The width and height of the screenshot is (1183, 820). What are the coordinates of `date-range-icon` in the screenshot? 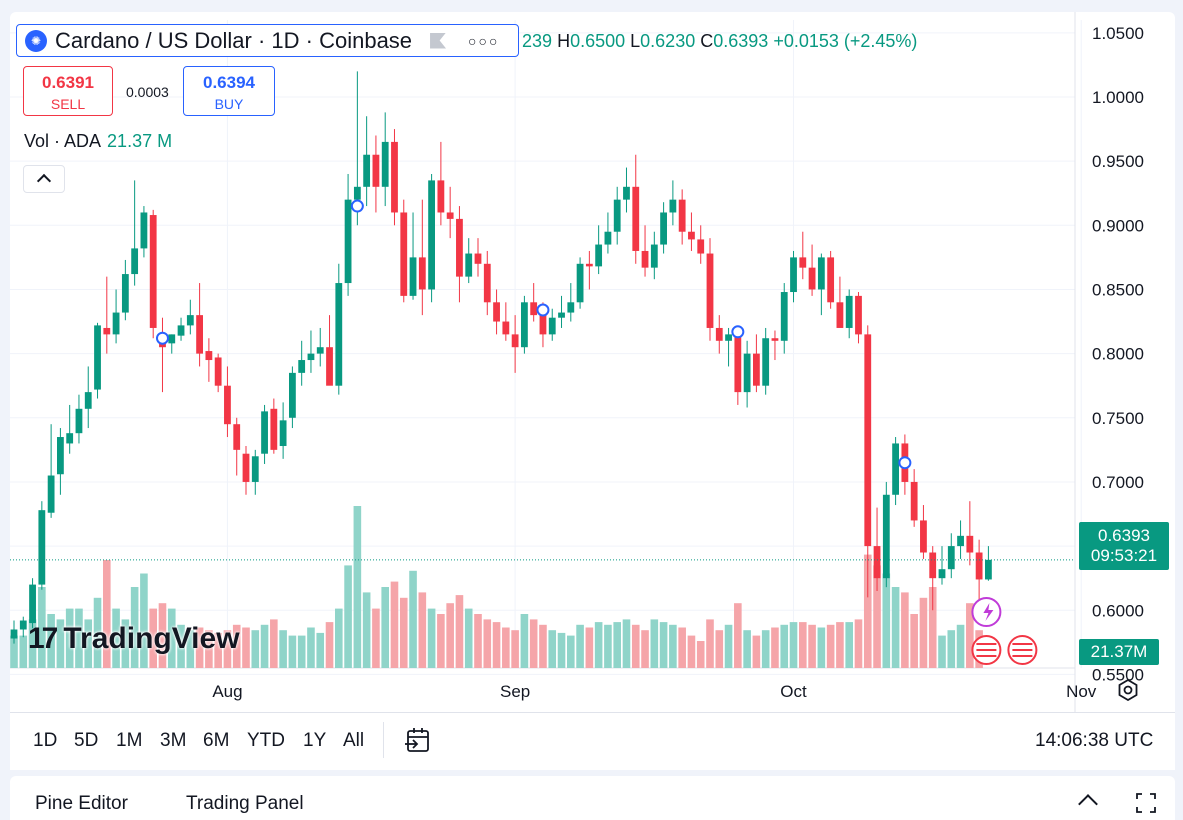 It's located at (418, 741).